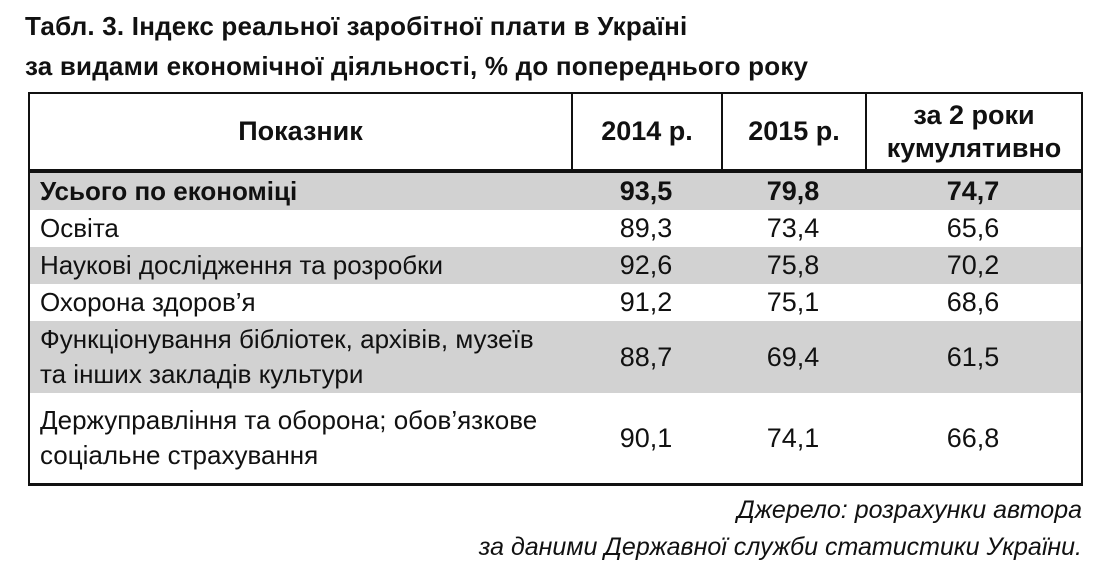 Image resolution: width=1107 pixels, height=571 pixels. I want to click on value-cumulative: 70,2, so click(973, 265).